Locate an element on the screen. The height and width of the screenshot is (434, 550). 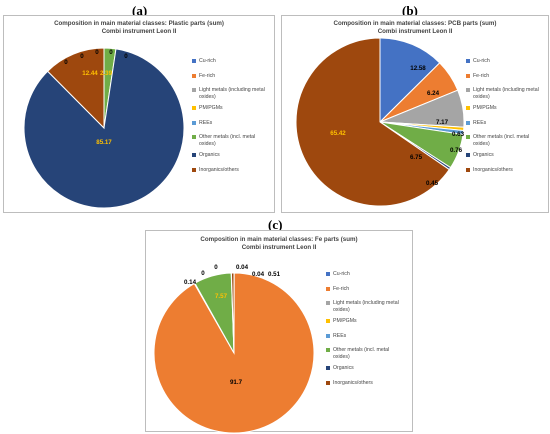
data-label: 0.14 is located at coordinates (190, 282).